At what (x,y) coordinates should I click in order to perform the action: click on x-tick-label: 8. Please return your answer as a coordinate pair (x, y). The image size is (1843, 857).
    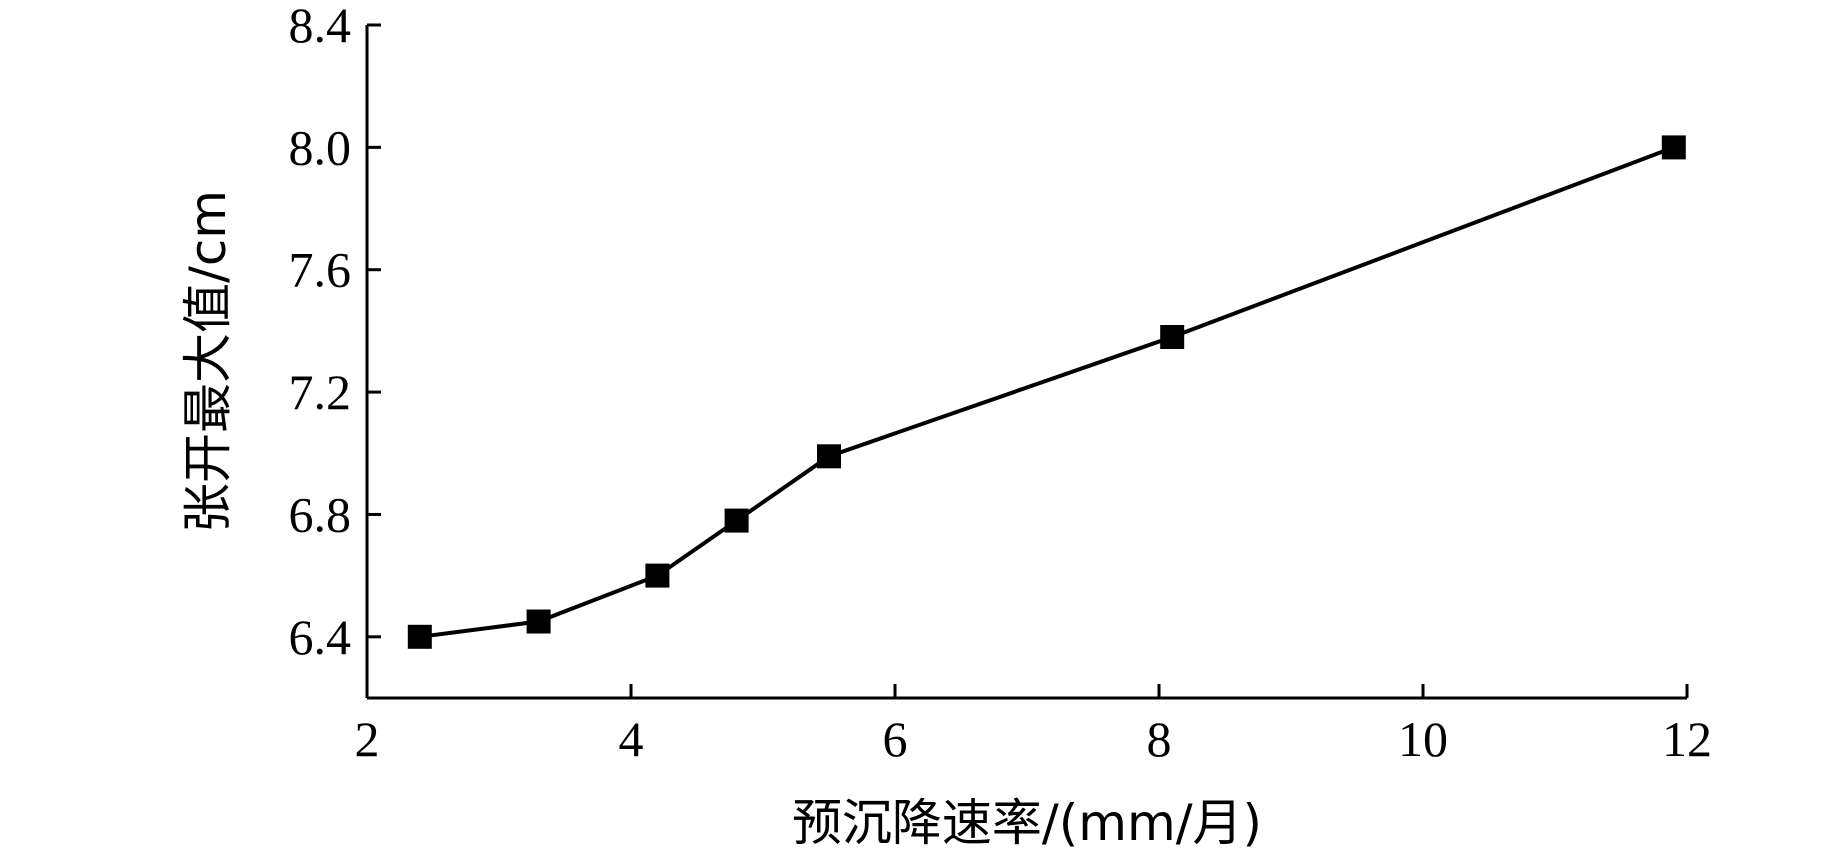
    Looking at the image, I should click on (1159, 739).